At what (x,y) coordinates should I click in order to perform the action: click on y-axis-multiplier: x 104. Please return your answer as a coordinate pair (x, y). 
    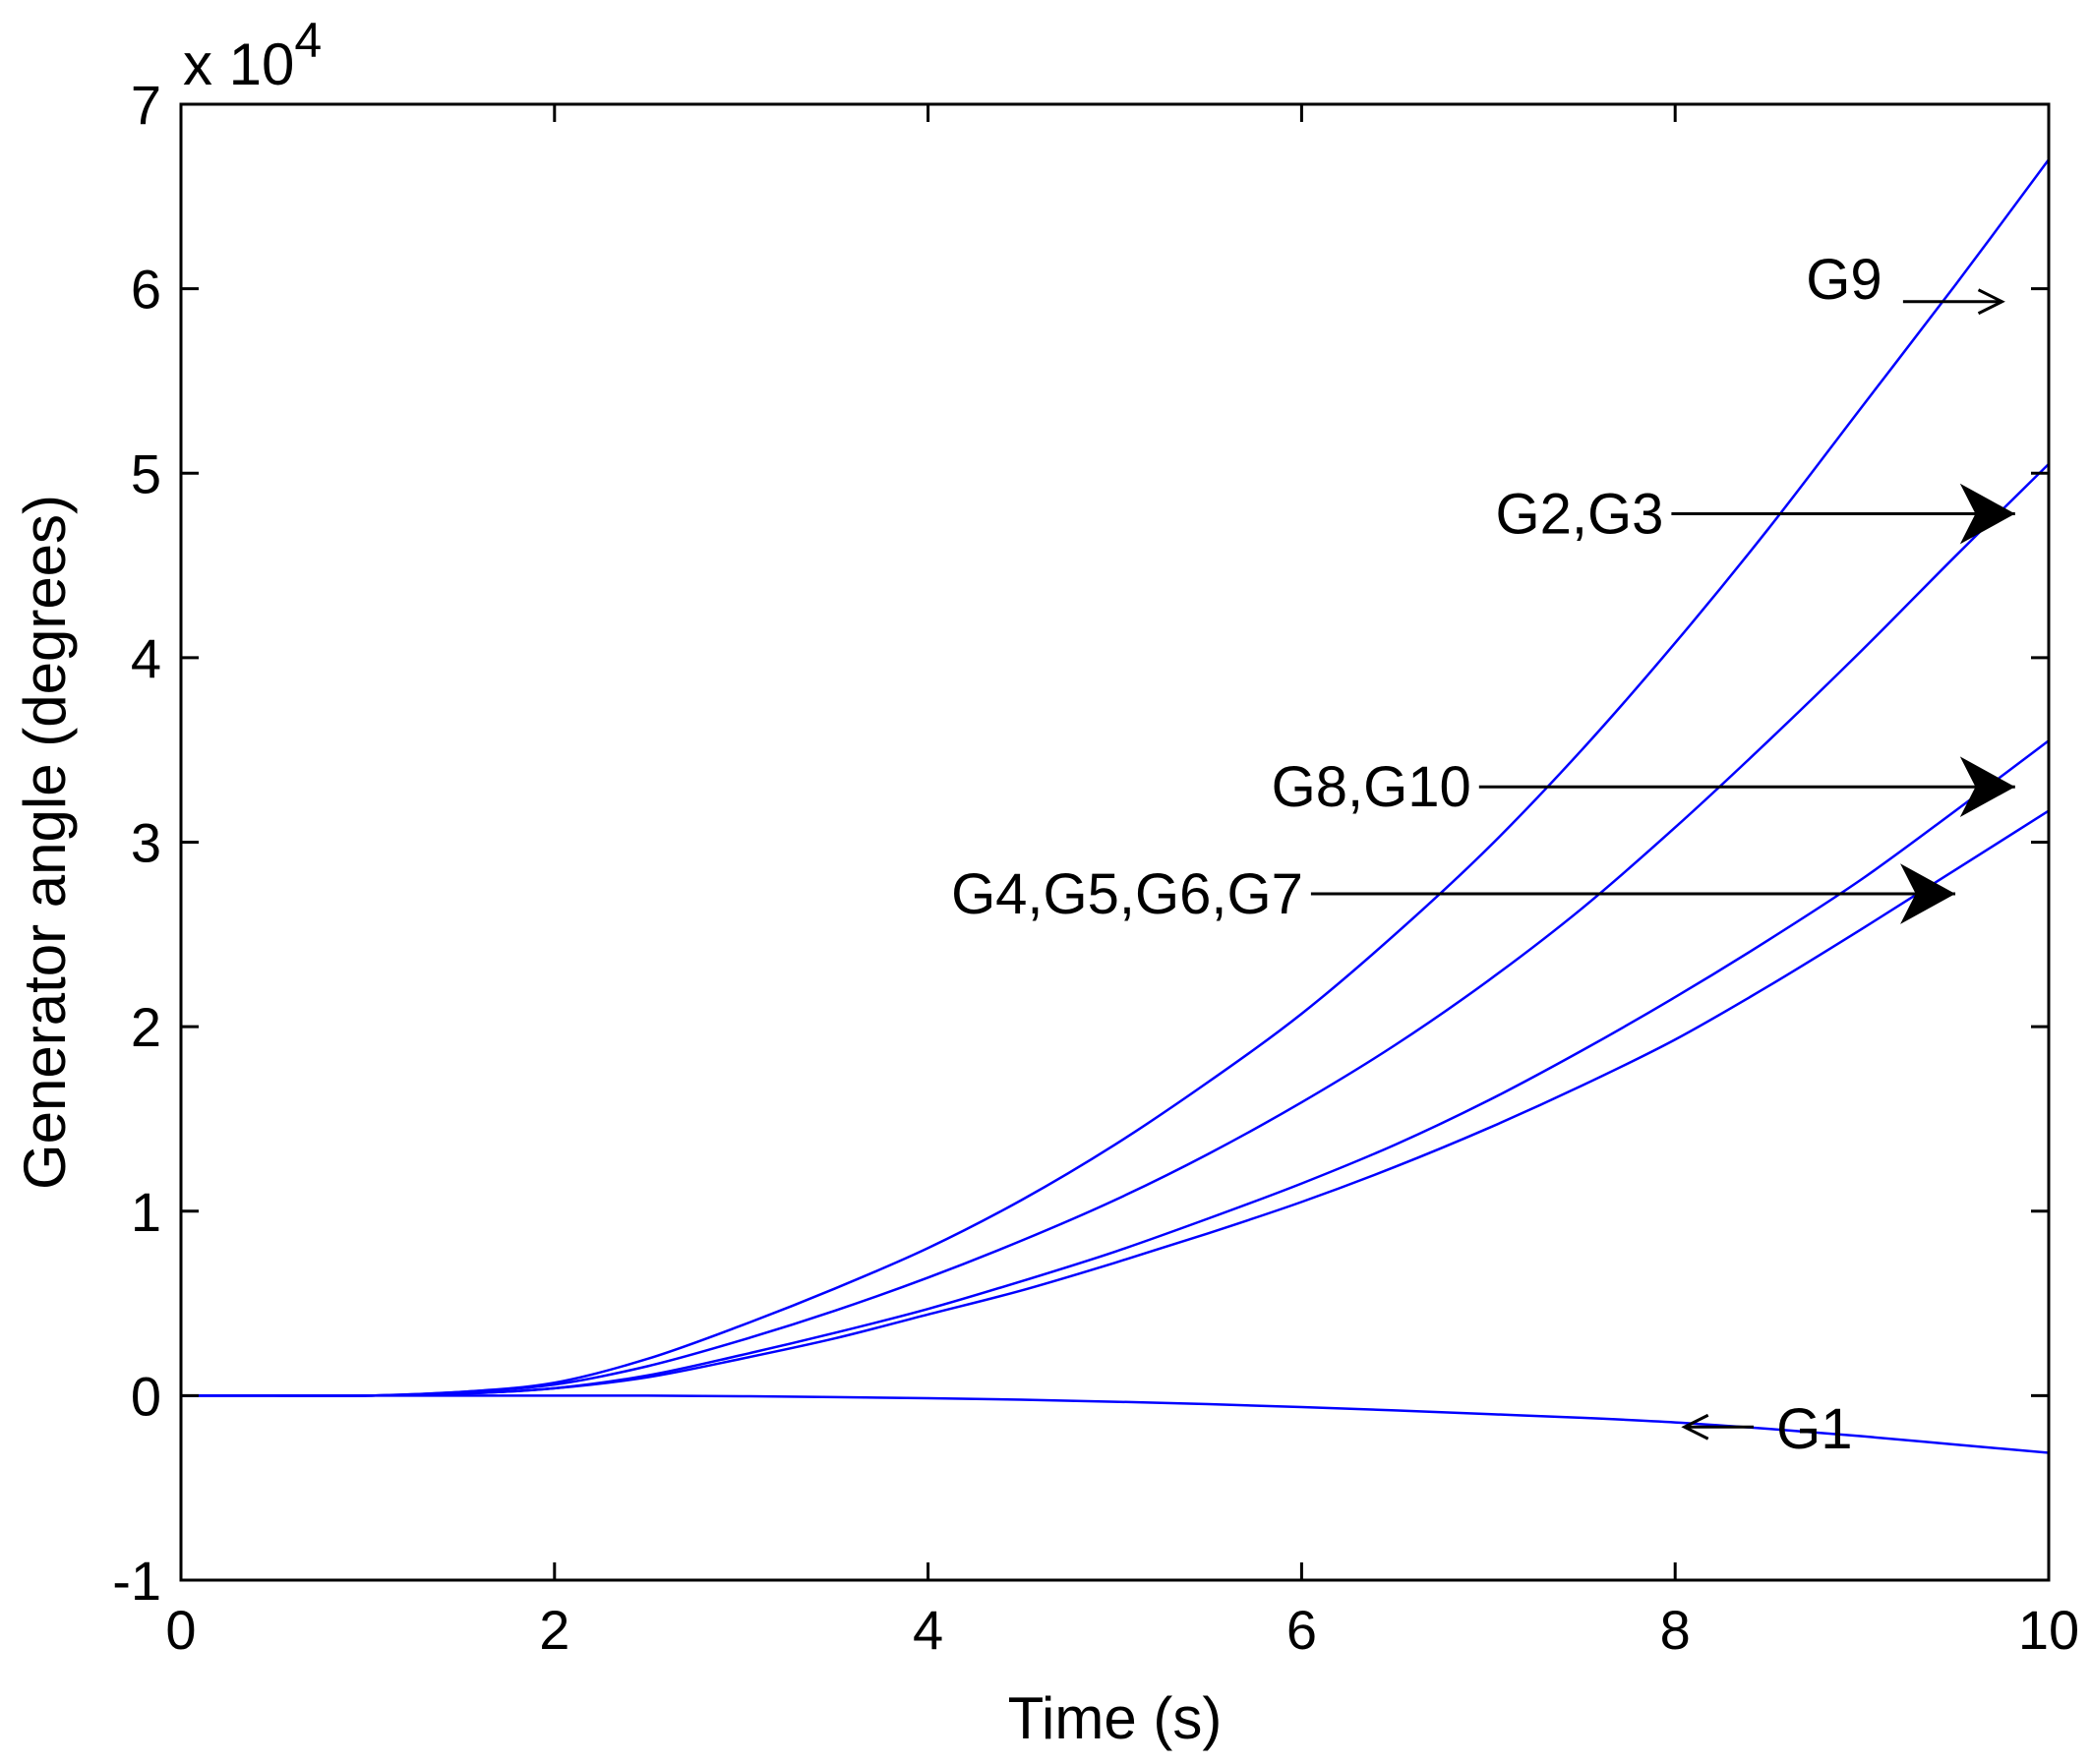
    Looking at the image, I should click on (253, 55).